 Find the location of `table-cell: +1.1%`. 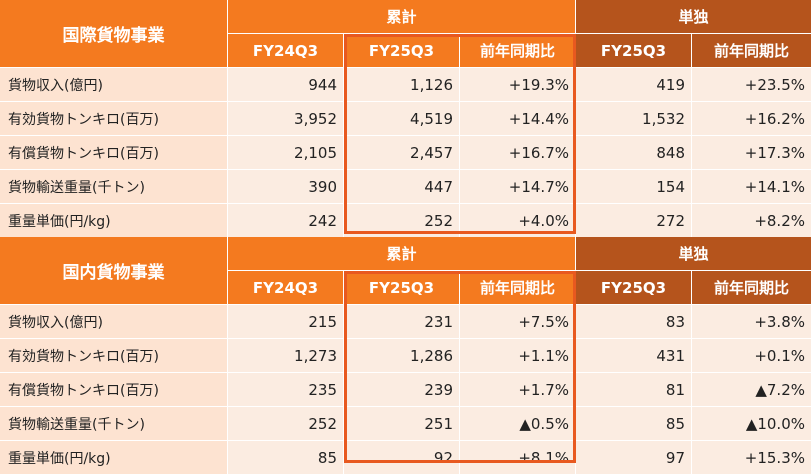

table-cell: +1.1% is located at coordinates (518, 356).